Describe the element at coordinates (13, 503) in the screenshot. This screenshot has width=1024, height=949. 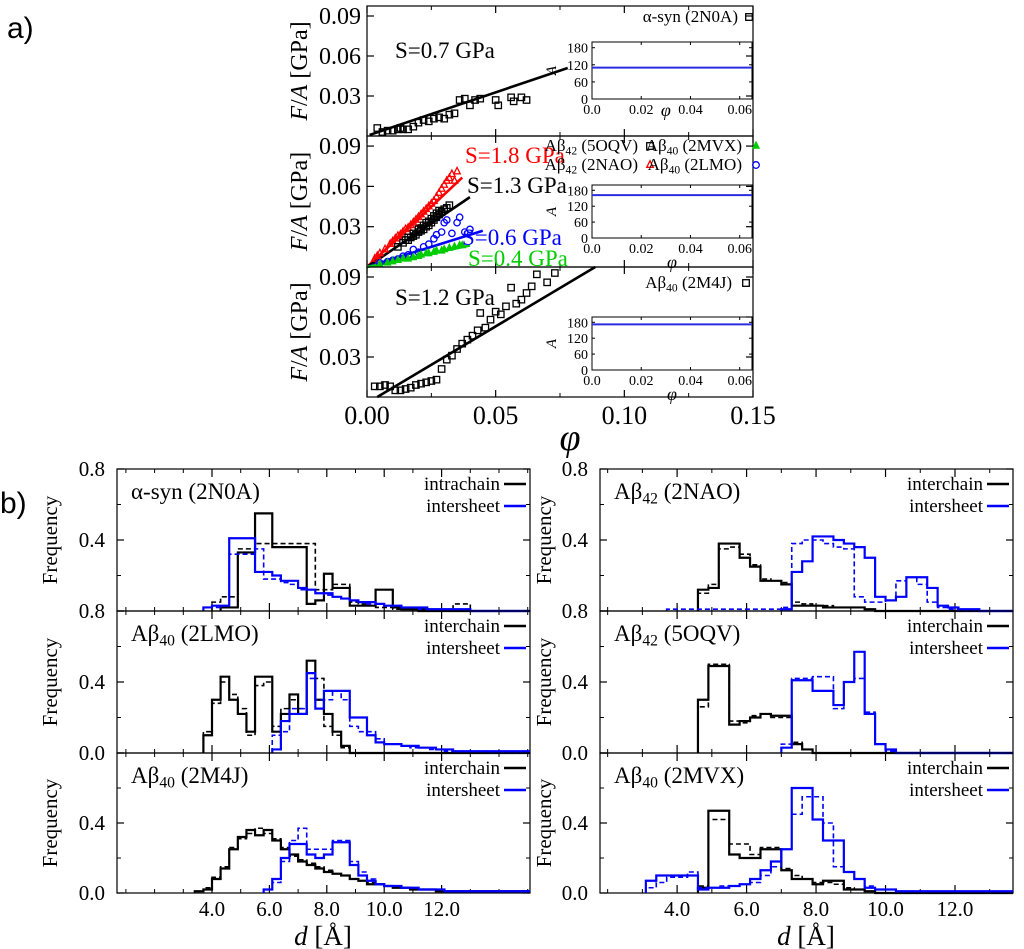
I see `panel-b-label: b)` at that location.